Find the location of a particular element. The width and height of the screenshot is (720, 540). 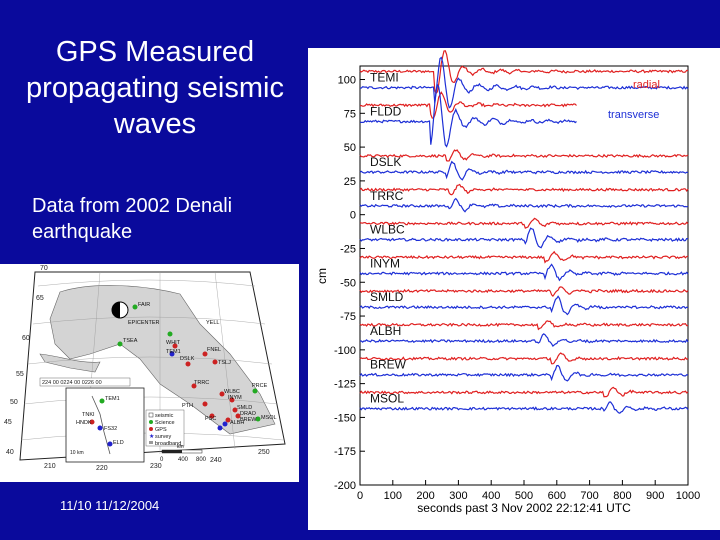

svg-text: km is located at coordinates (180, 447).